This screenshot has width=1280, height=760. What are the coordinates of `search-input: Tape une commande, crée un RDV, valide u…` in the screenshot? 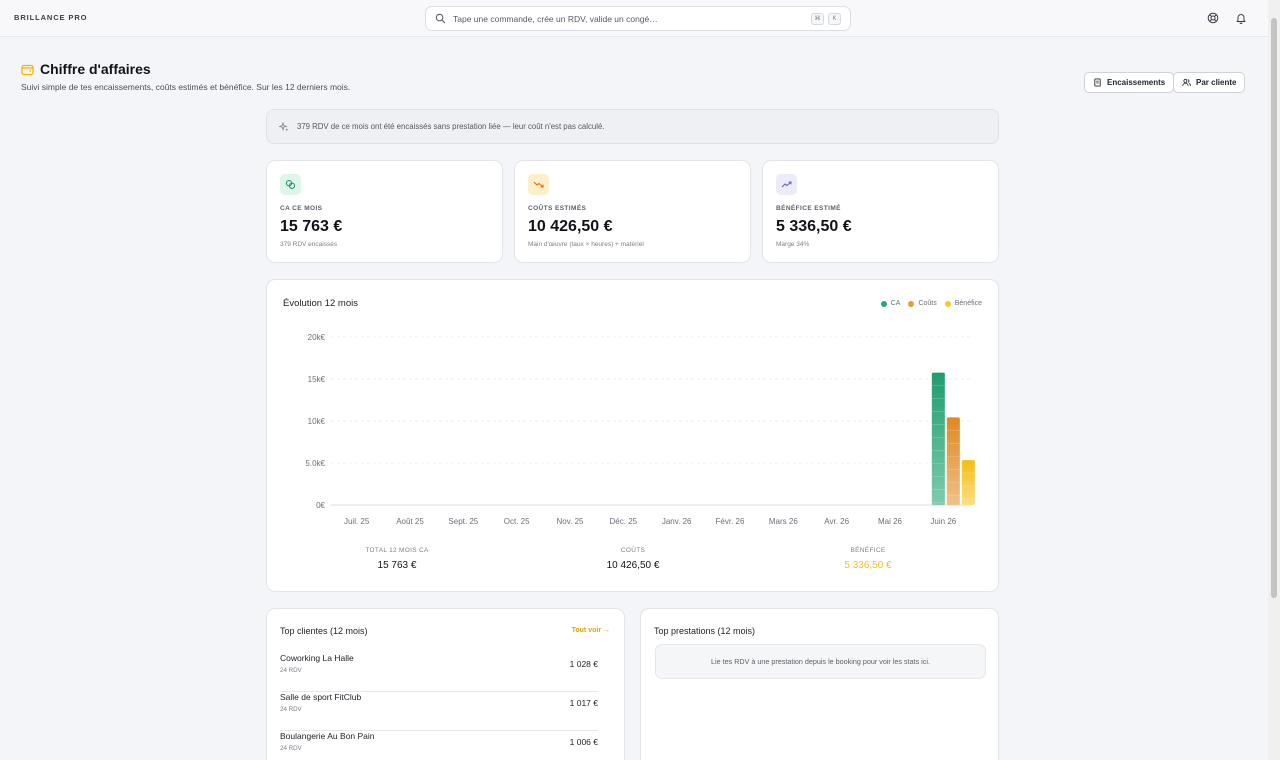 It's located at (555, 18).